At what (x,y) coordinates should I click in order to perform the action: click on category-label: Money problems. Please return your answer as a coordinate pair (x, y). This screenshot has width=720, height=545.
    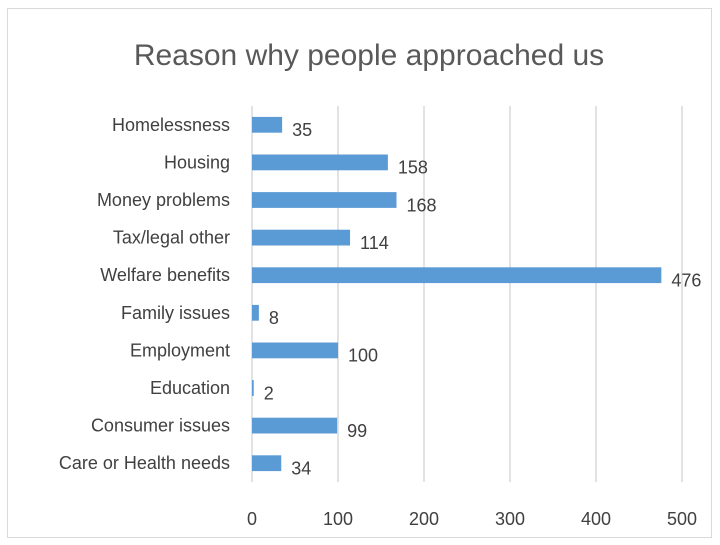
    Looking at the image, I should click on (163, 200).